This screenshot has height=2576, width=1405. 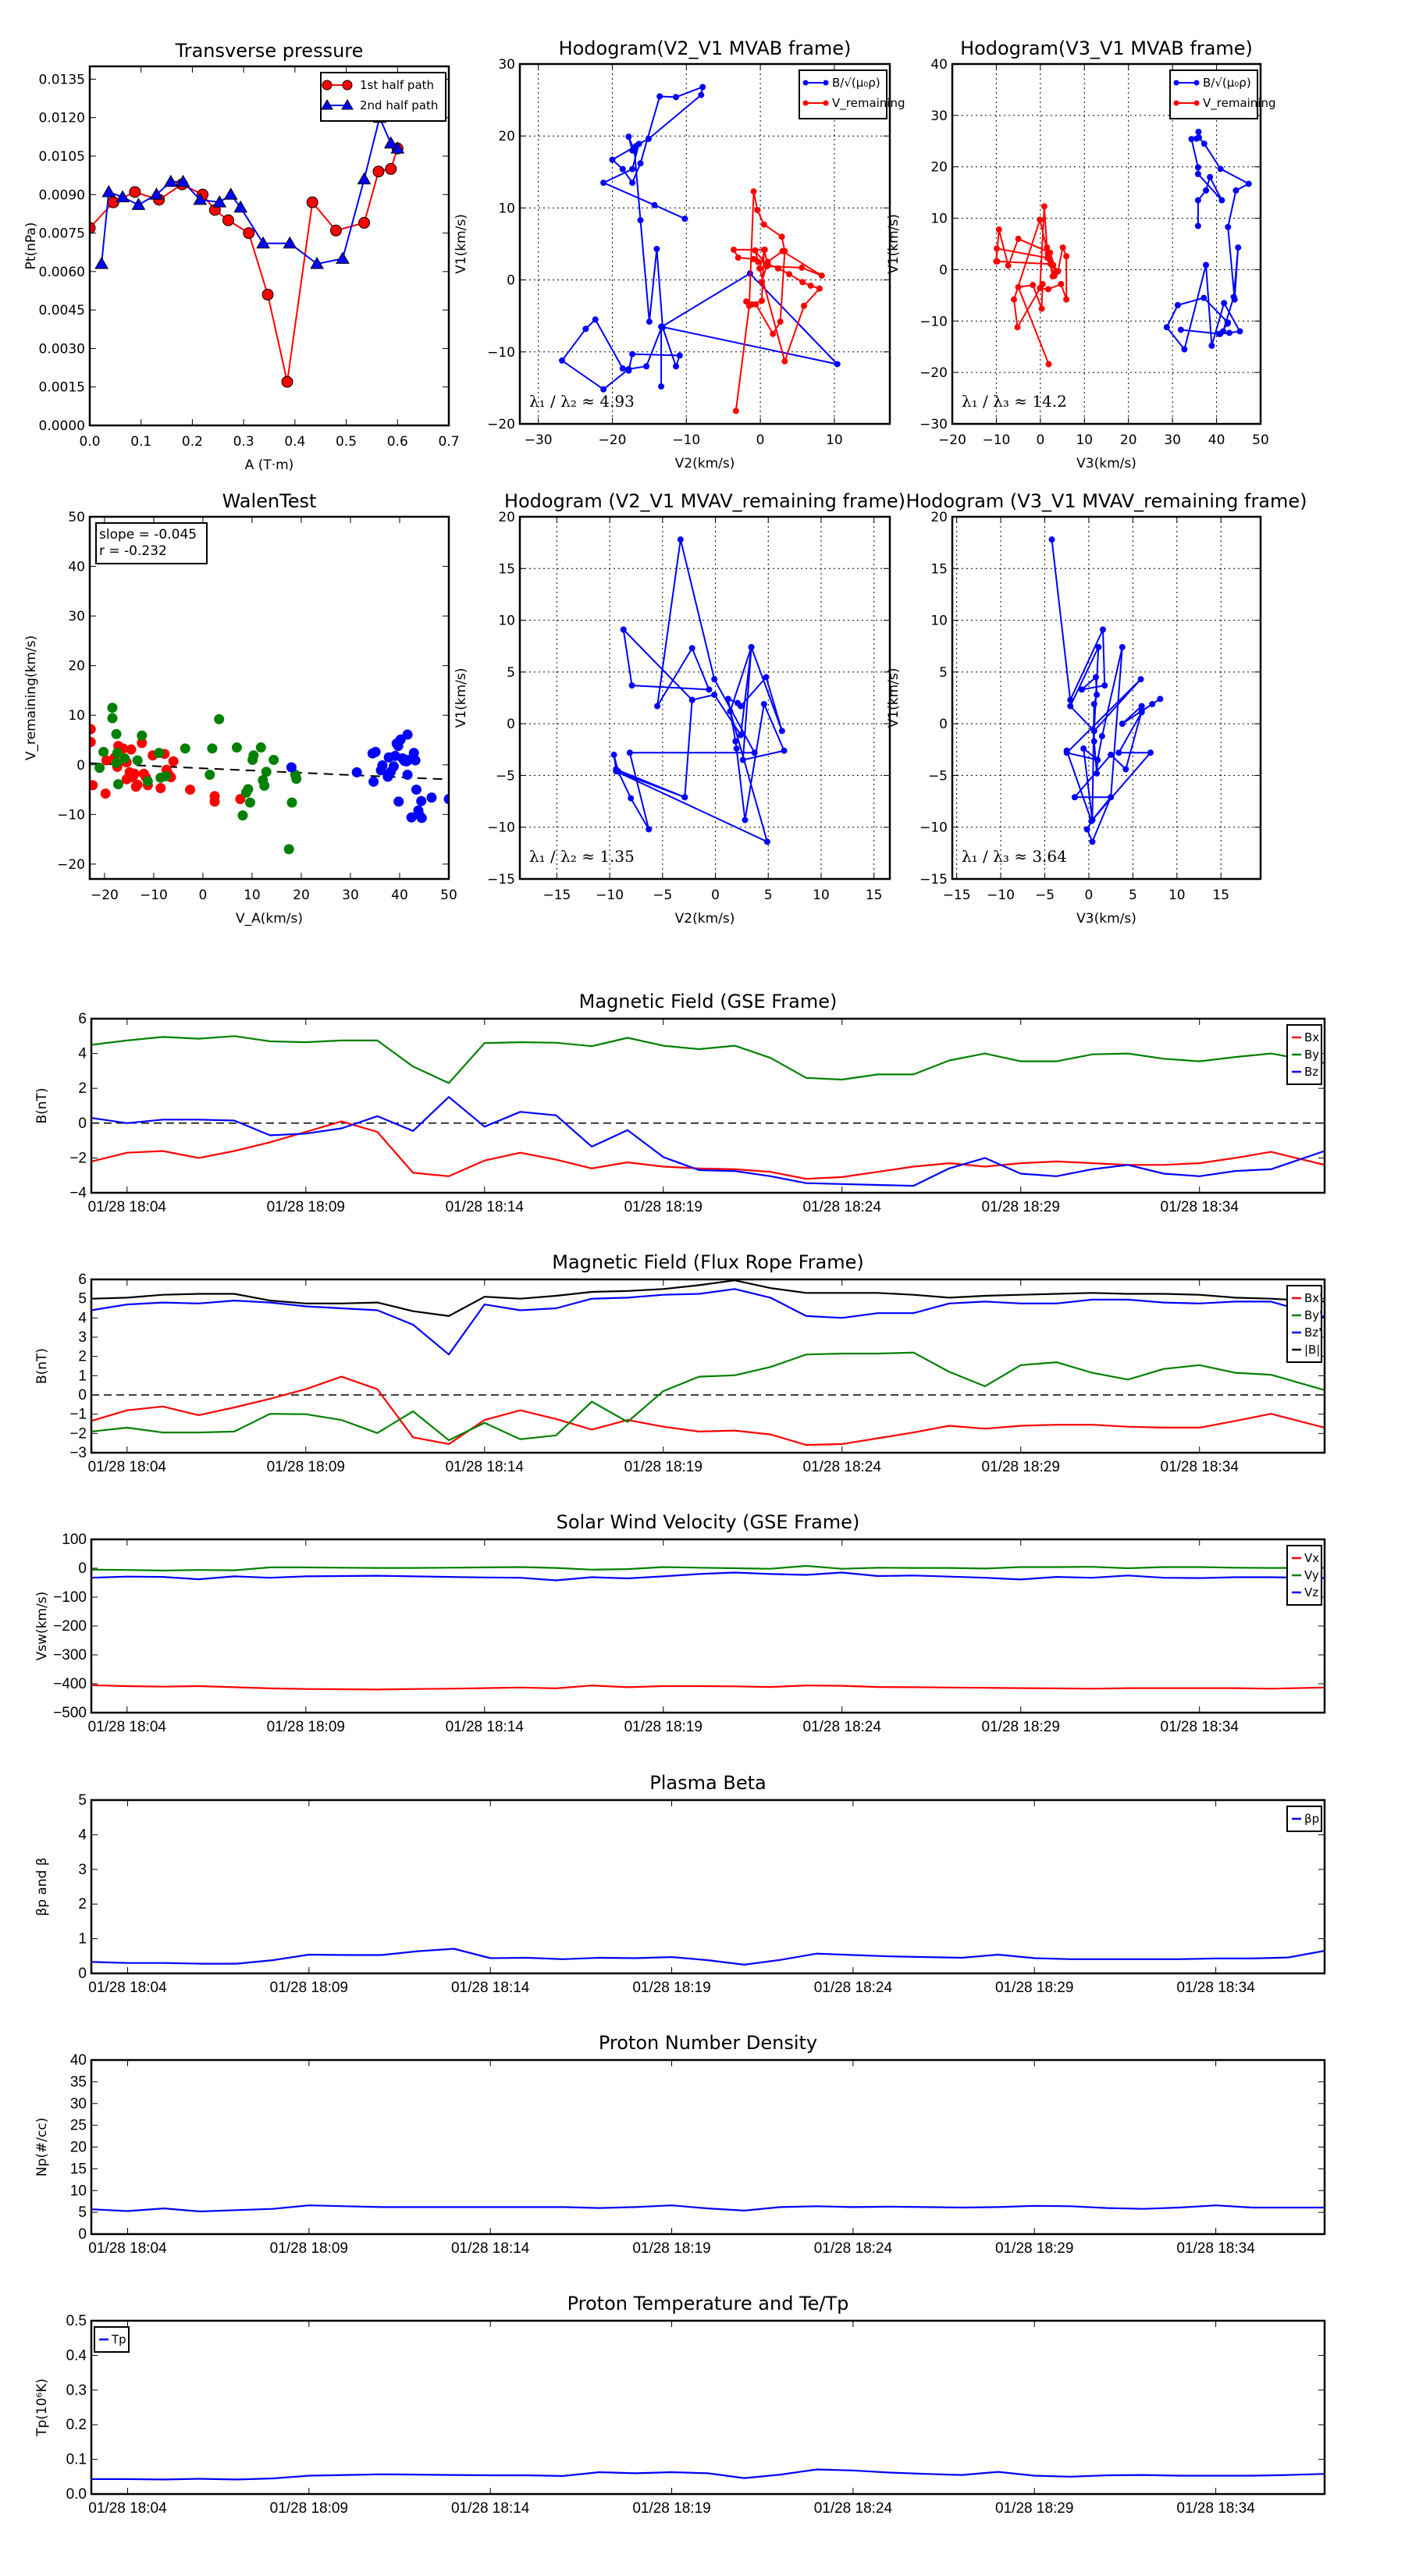 What do you see at coordinates (686, 440) in the screenshot?
I see `x-tick-label: −10` at bounding box center [686, 440].